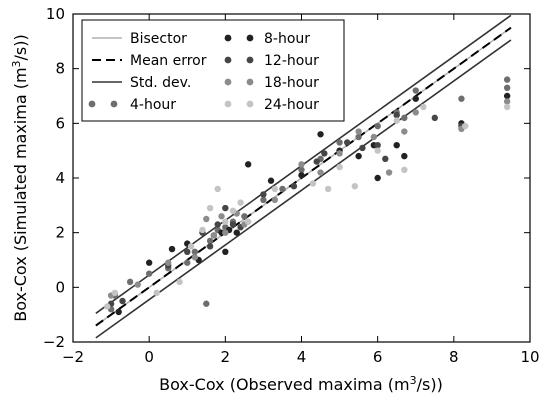 This screenshot has height=404, width=550. What do you see at coordinates (529, 357) in the screenshot?
I see `x-tick-label: 10` at bounding box center [529, 357].